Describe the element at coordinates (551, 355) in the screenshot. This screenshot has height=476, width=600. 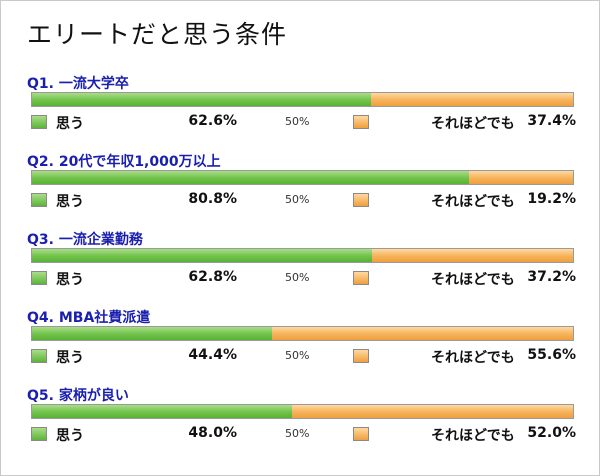
I see `value-label-no: 55.6%` at that location.